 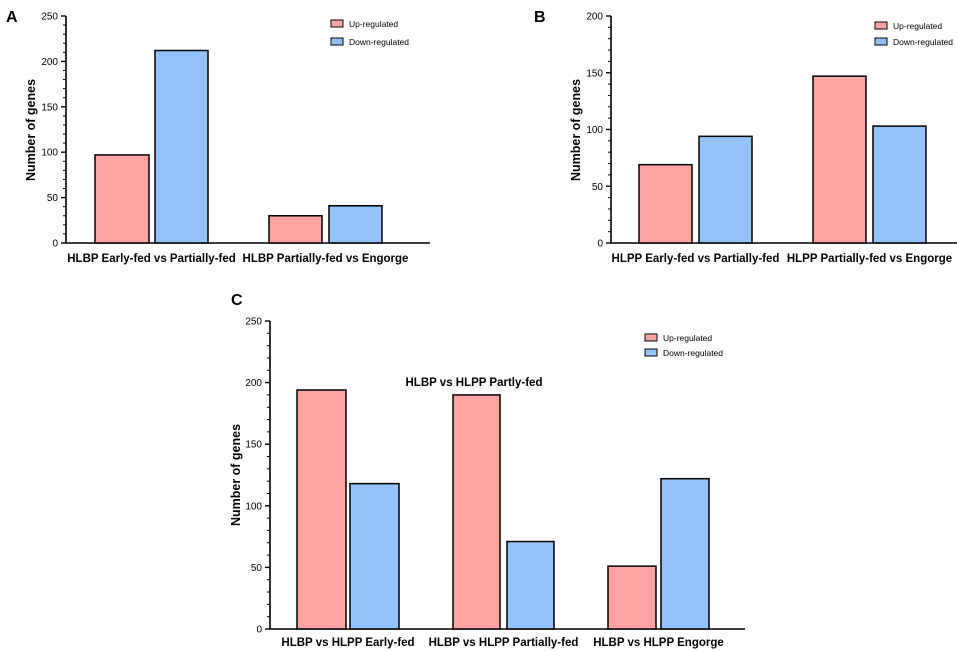 I want to click on x-category-label: HLBP Early-fed vs Partially-fed, so click(x=151, y=259).